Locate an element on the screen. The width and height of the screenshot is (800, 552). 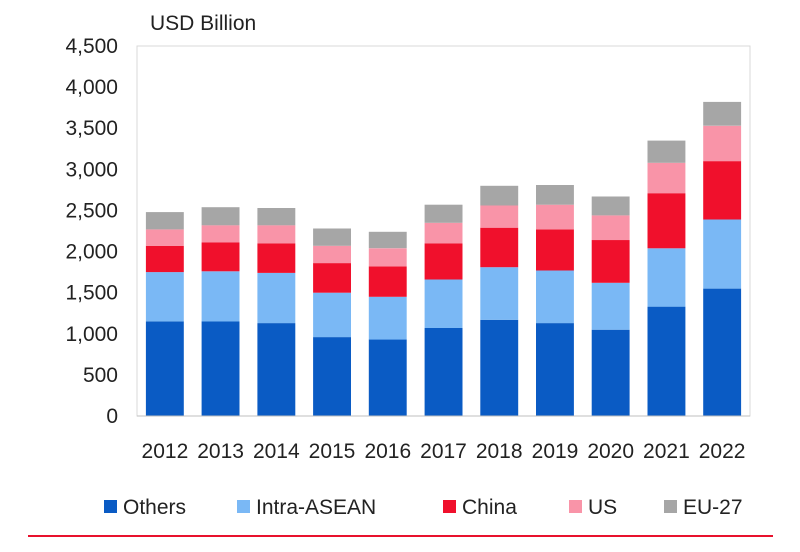
y-tick-label: 4,500 is located at coordinates (91, 46).